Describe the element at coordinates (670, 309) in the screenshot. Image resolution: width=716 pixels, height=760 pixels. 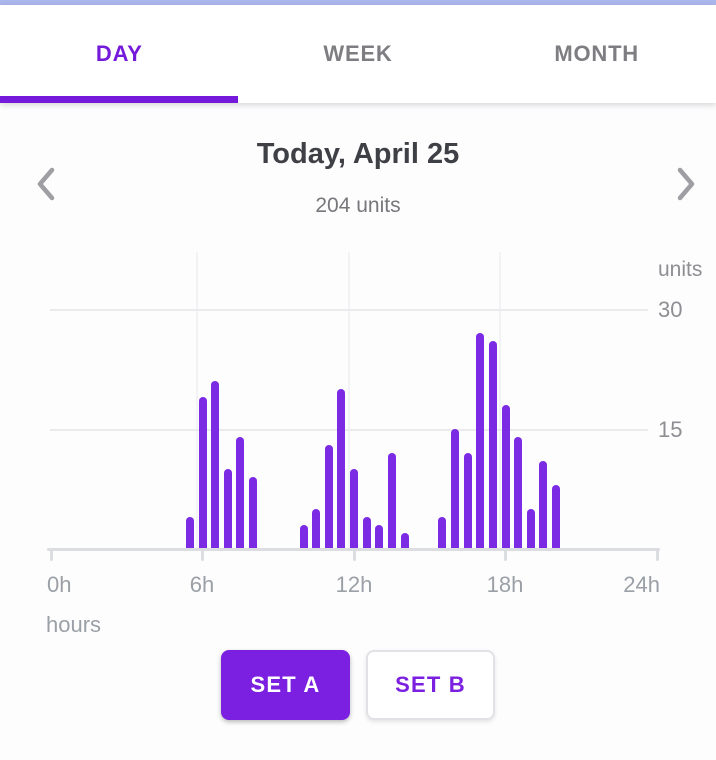
I see `y-tick-30: 30` at that location.